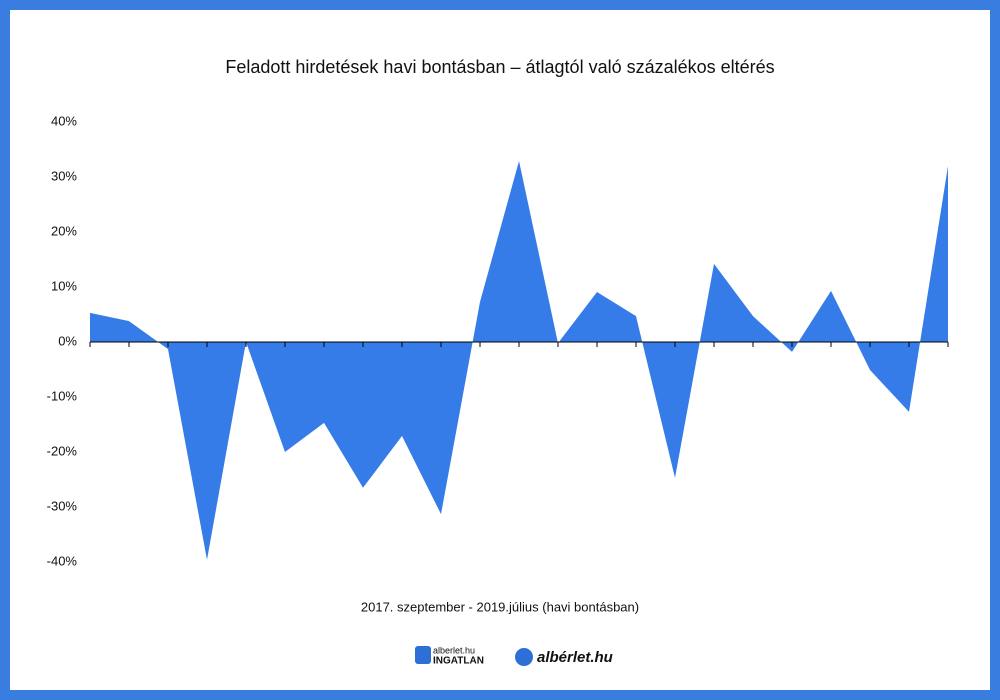 The height and width of the screenshot is (700, 1000). I want to click on y-tick-label: -30%, so click(62, 505).